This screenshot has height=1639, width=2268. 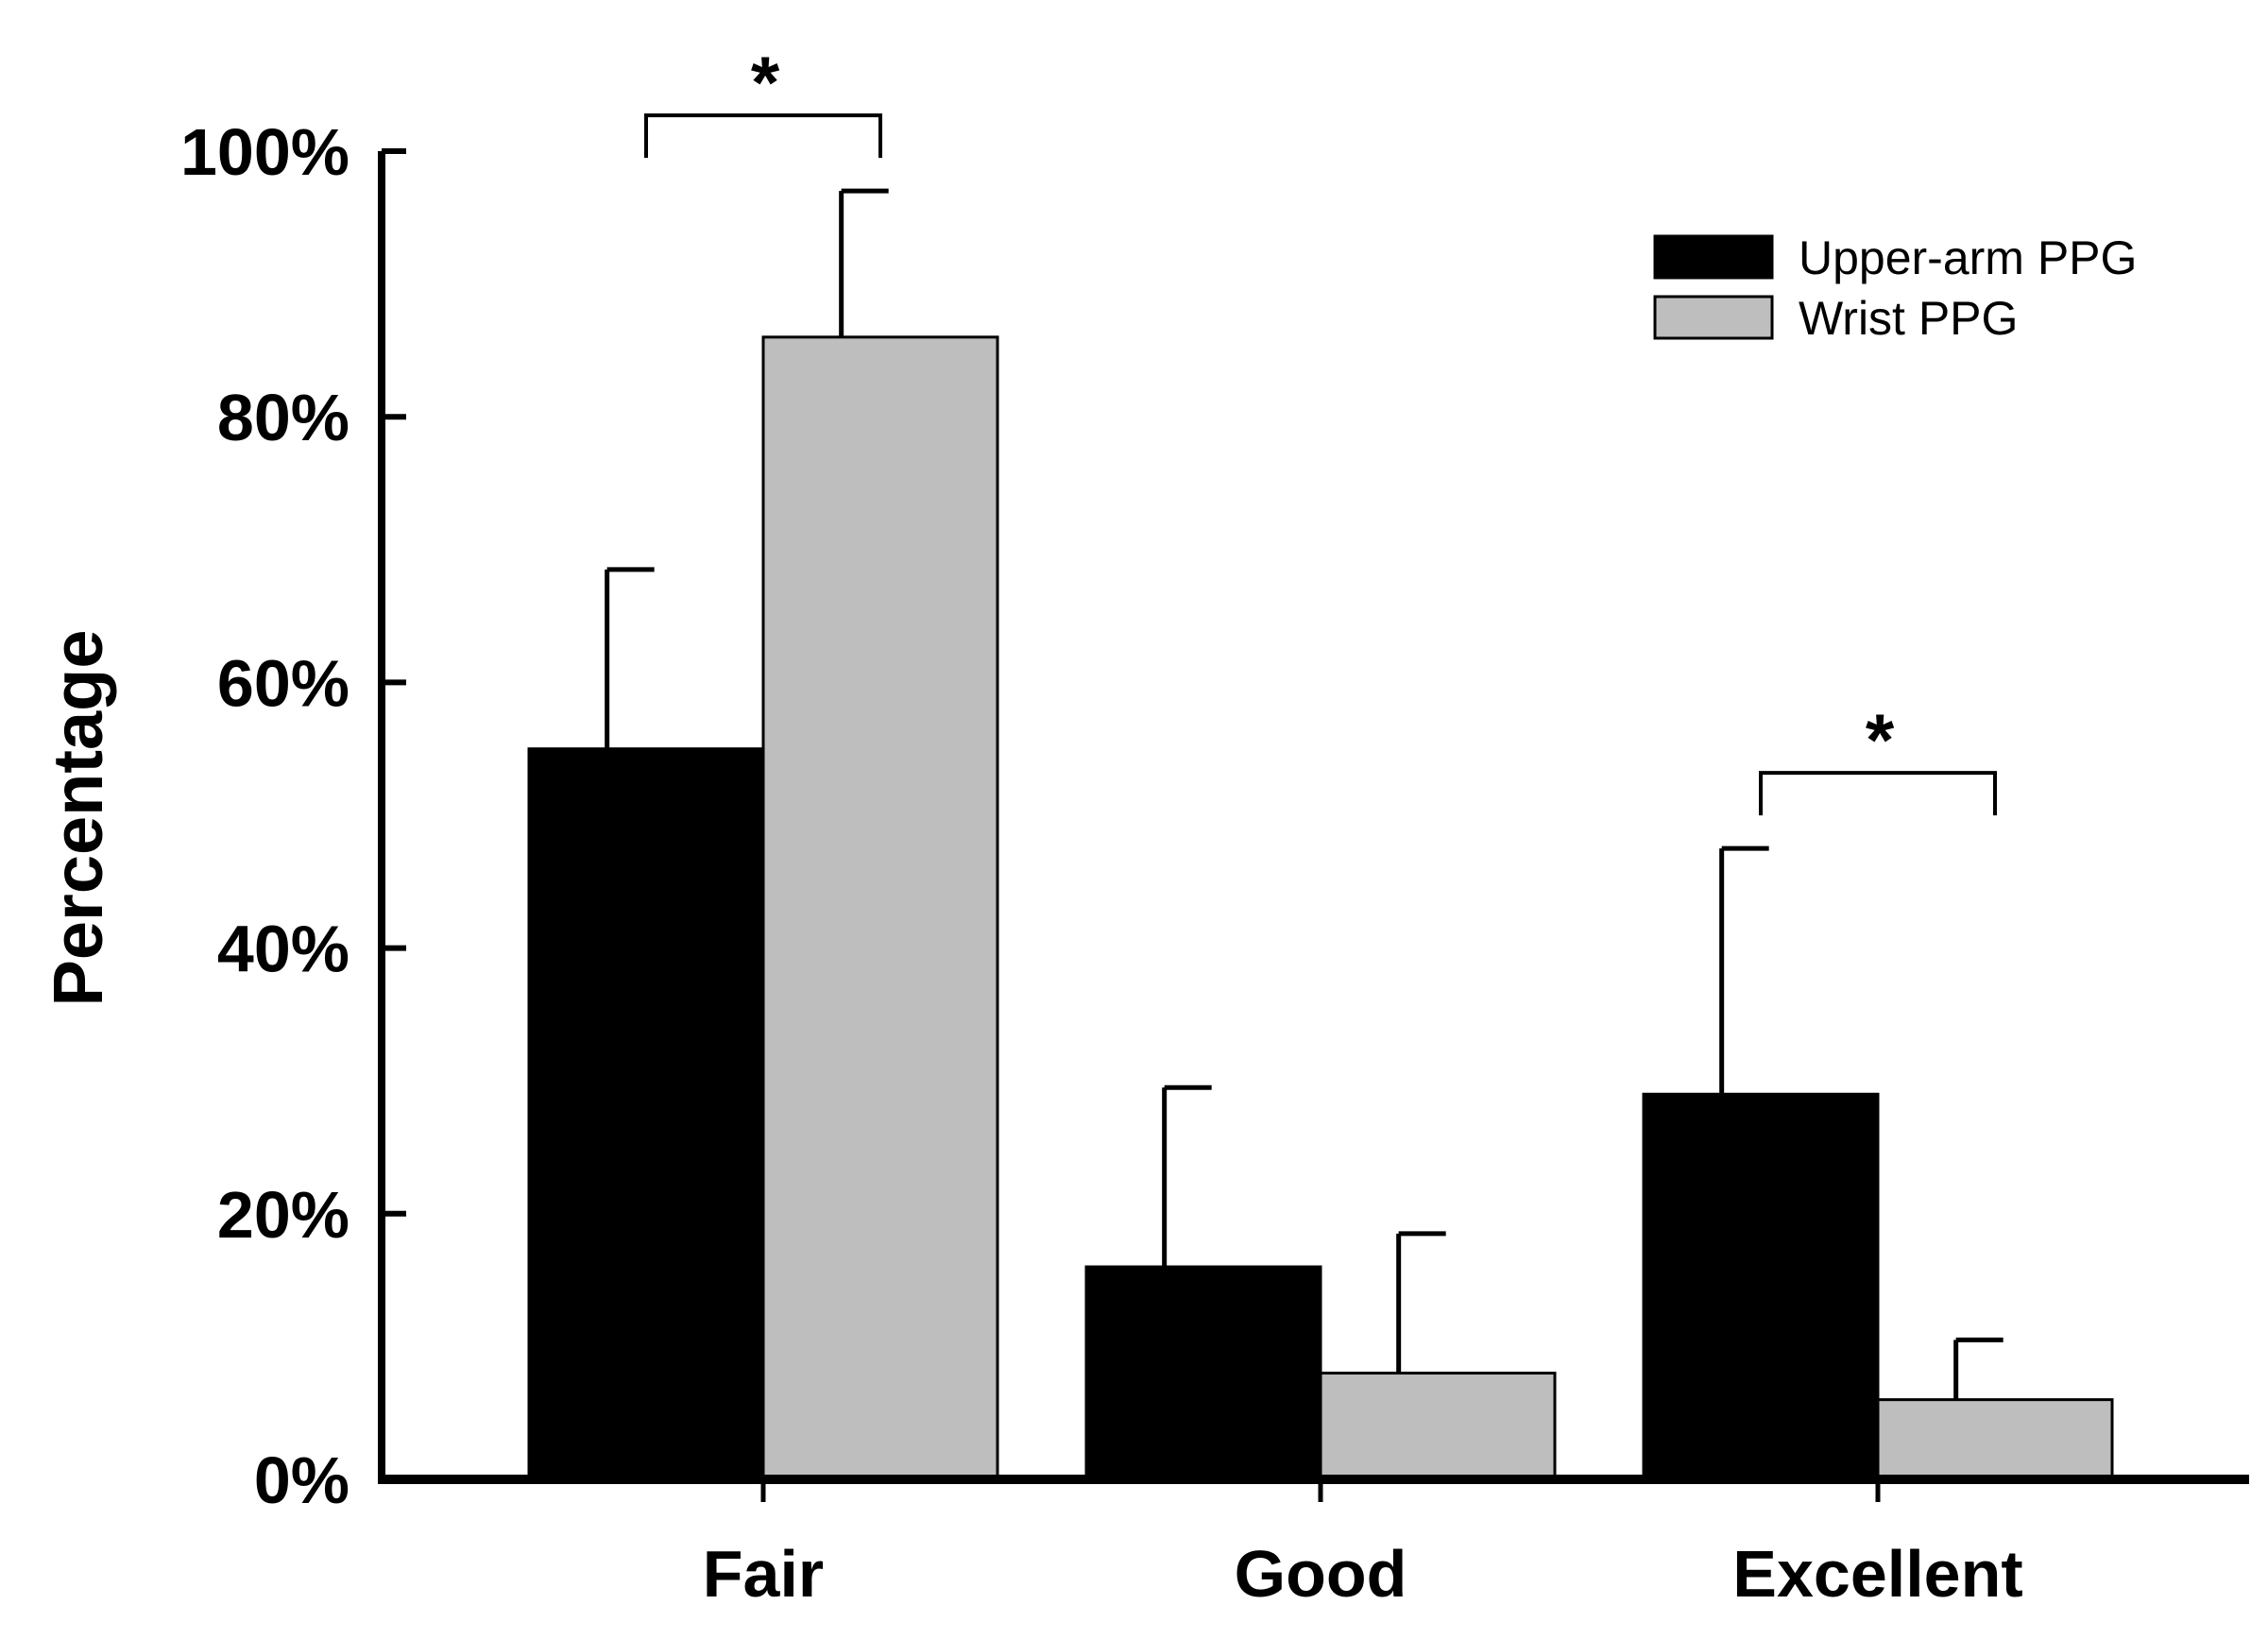 What do you see at coordinates (763, 136) in the screenshot?
I see `significance-bracket-fair` at bounding box center [763, 136].